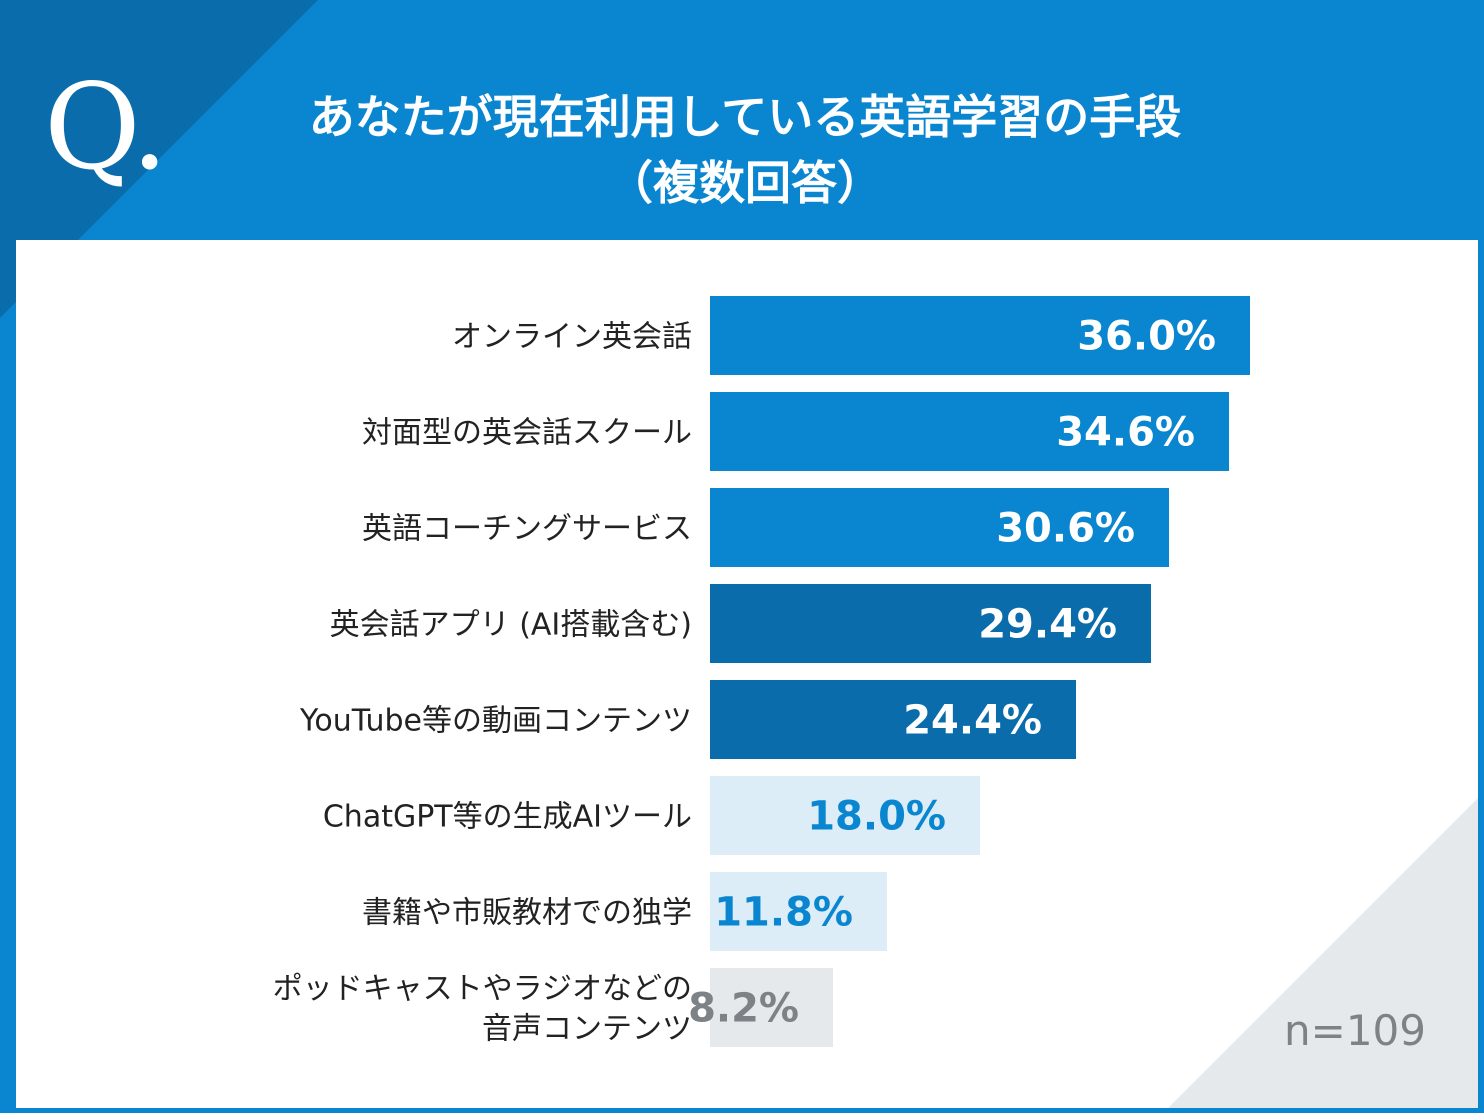  I want to click on category-label-2: 対面型の英会話スクール, so click(527, 433).